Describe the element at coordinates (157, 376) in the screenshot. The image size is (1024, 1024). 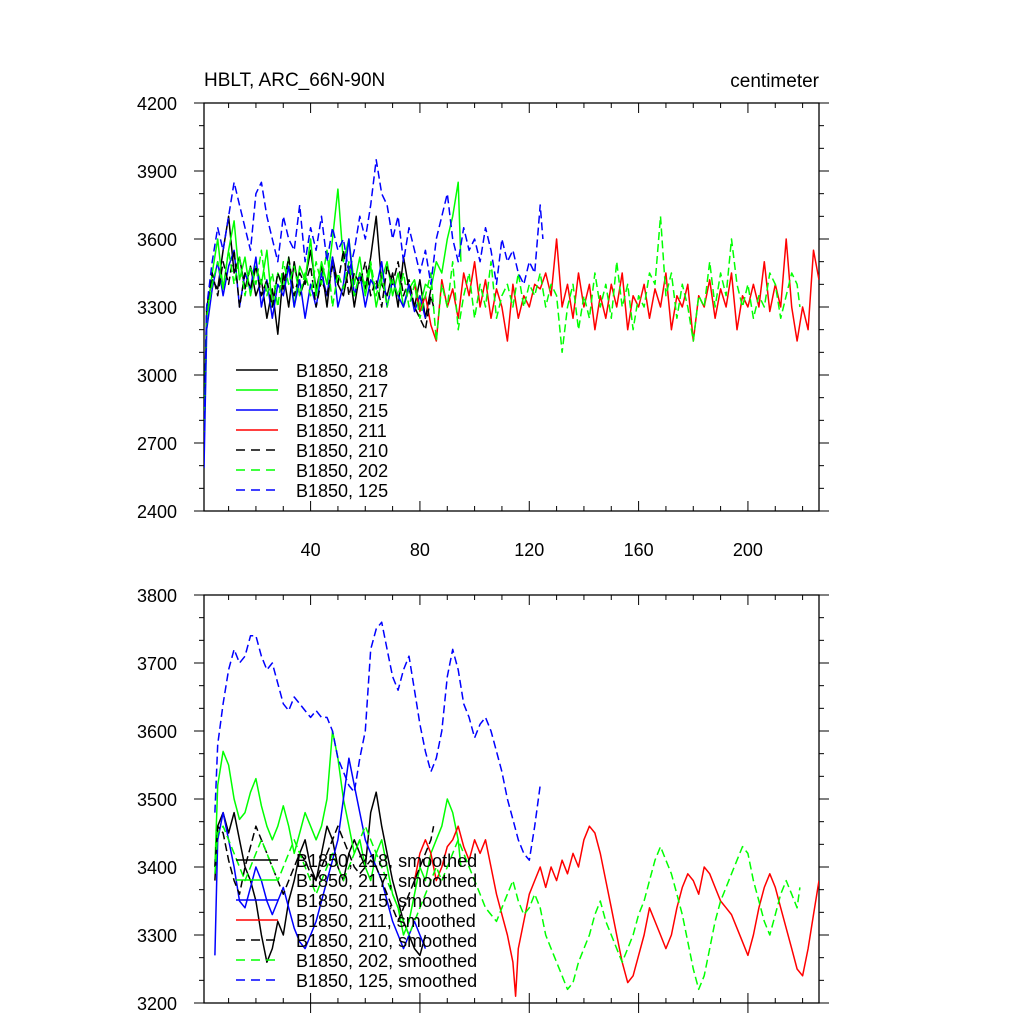
I see `y-tick-label: 3000` at that location.